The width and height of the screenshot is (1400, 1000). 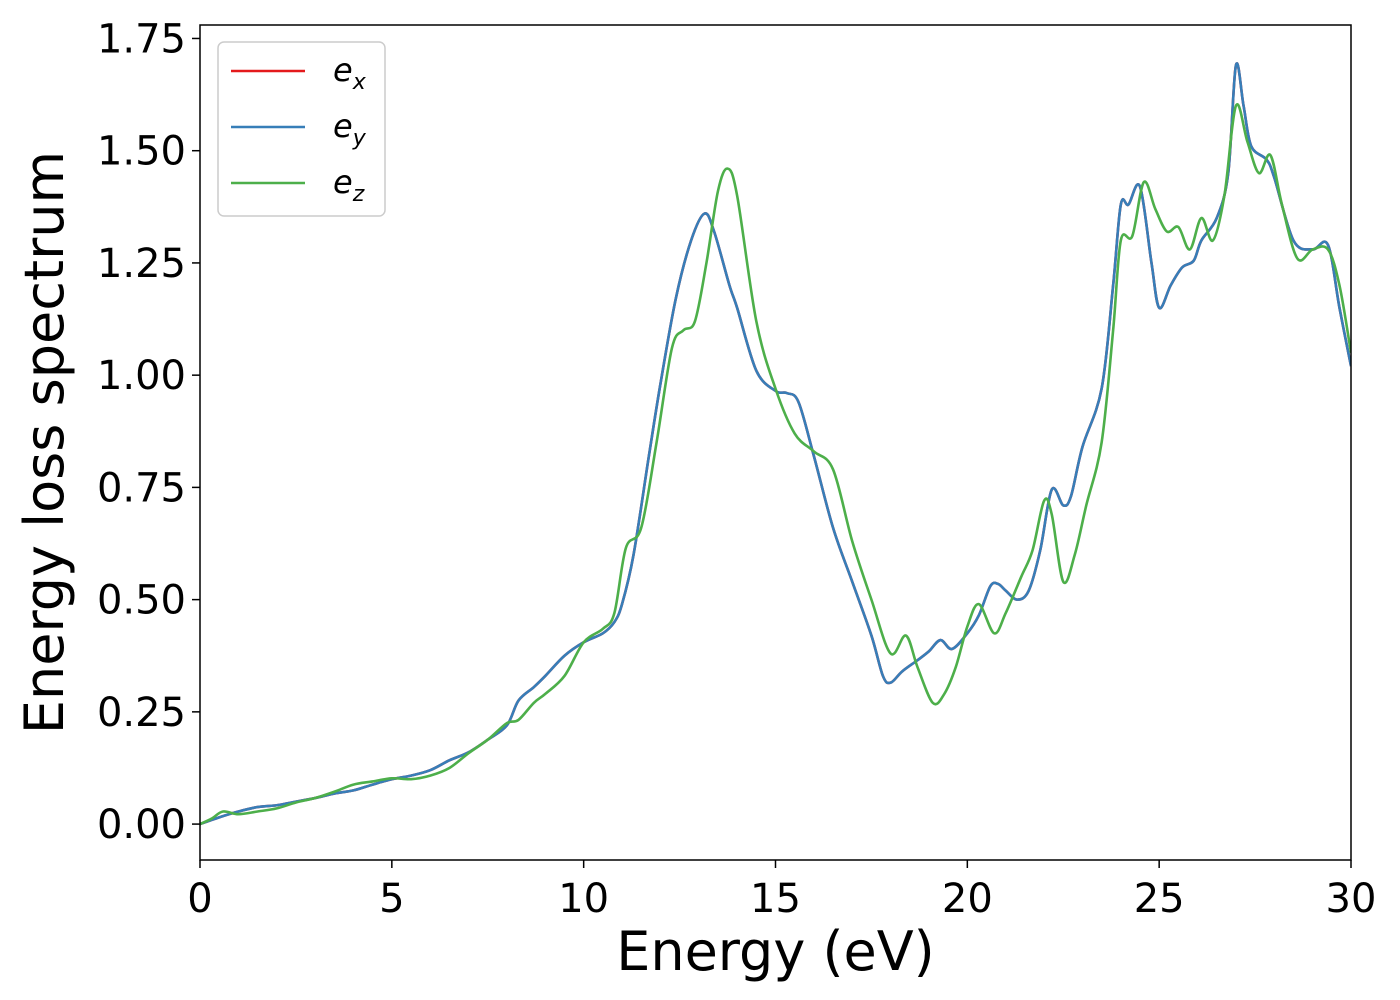 What do you see at coordinates (391, 899) in the screenshot?
I see `x-tick-label: 5` at bounding box center [391, 899].